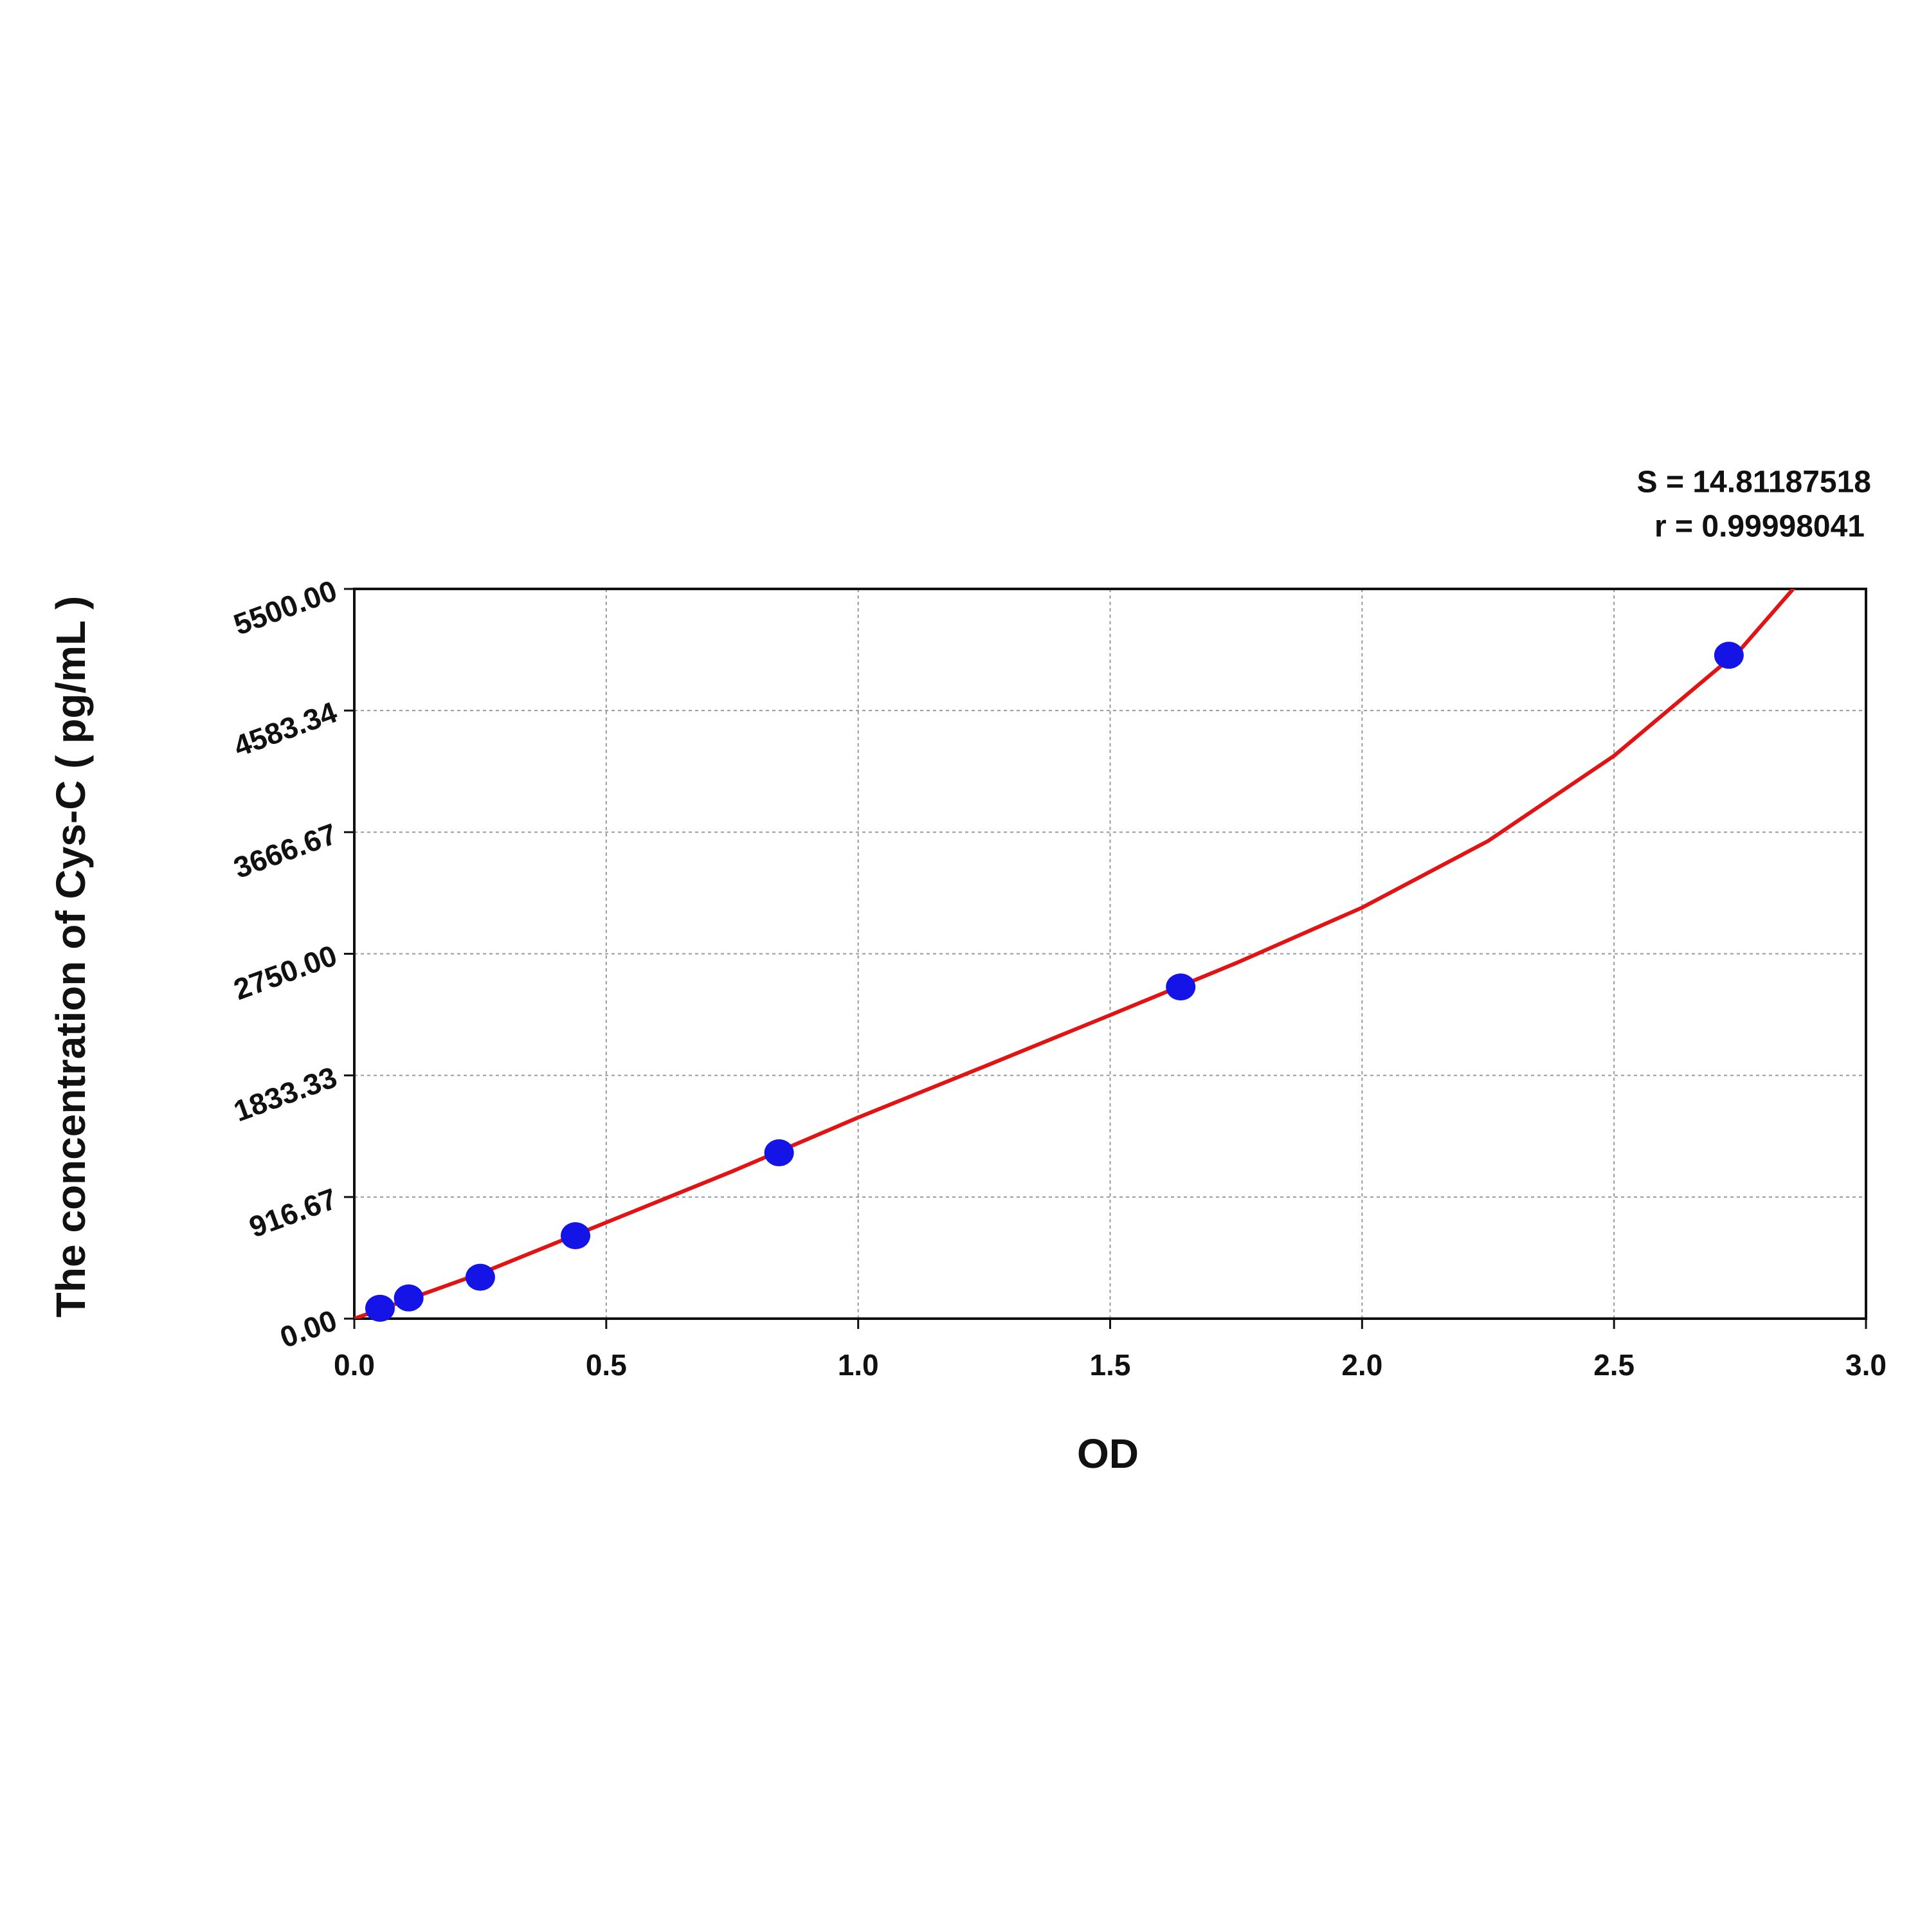  Describe the element at coordinates (1754, 482) in the screenshot. I see `annotation: S = 14.81187518` at that location.